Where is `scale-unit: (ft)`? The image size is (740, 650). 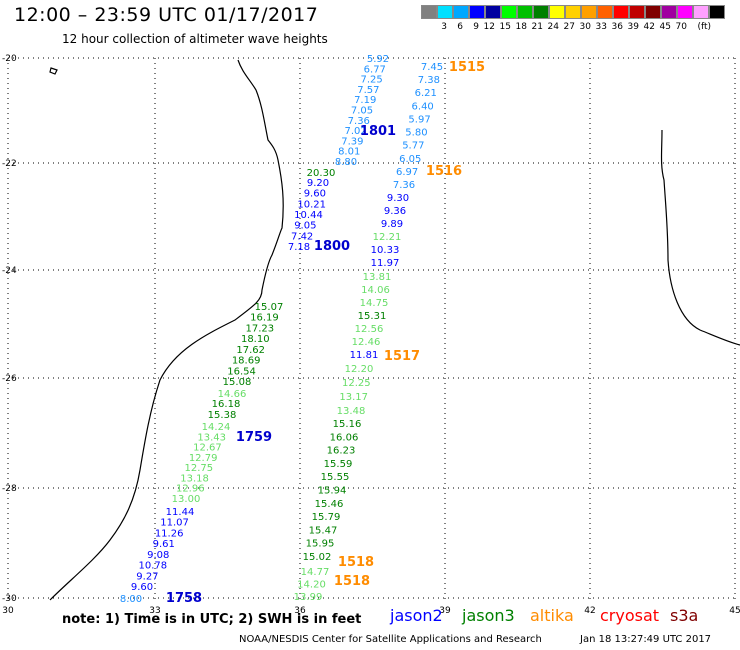
scale-unit: (ft) is located at coordinates (704, 27).